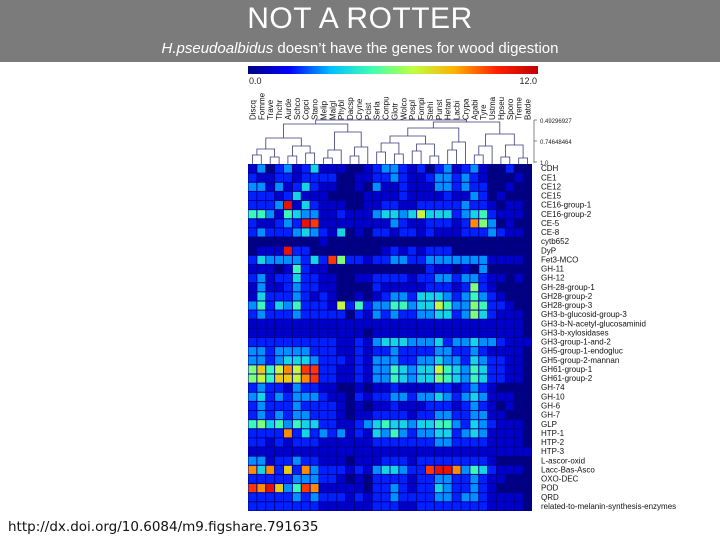 This screenshot has height=540, width=720. Describe the element at coordinates (551, 186) in the screenshot. I see `row-label: CE12` at that location.